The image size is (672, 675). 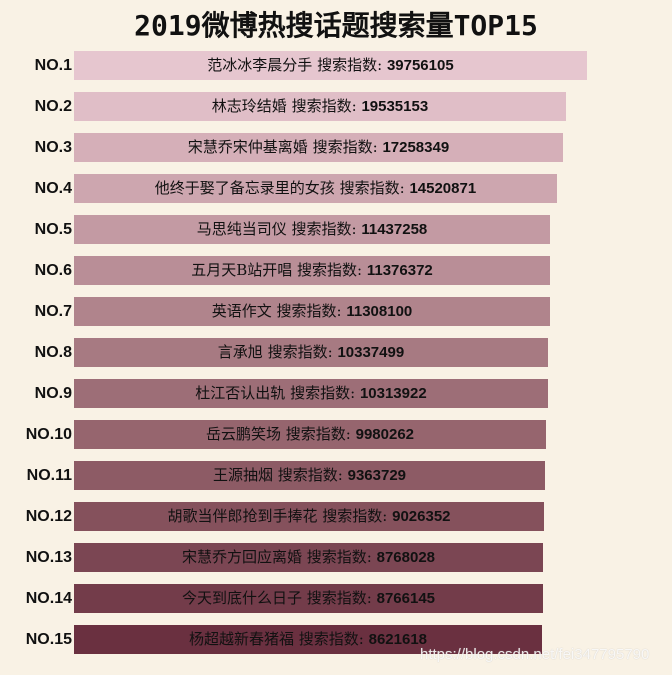 I want to click on search-index-value: 10337499, so click(x=371, y=352).